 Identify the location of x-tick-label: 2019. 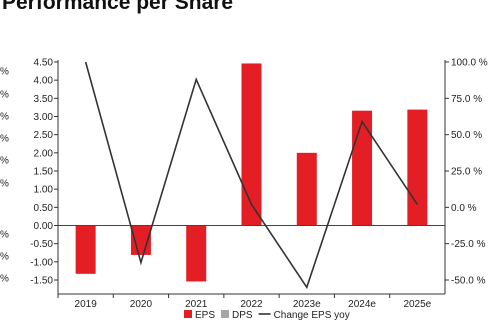
(86, 304).